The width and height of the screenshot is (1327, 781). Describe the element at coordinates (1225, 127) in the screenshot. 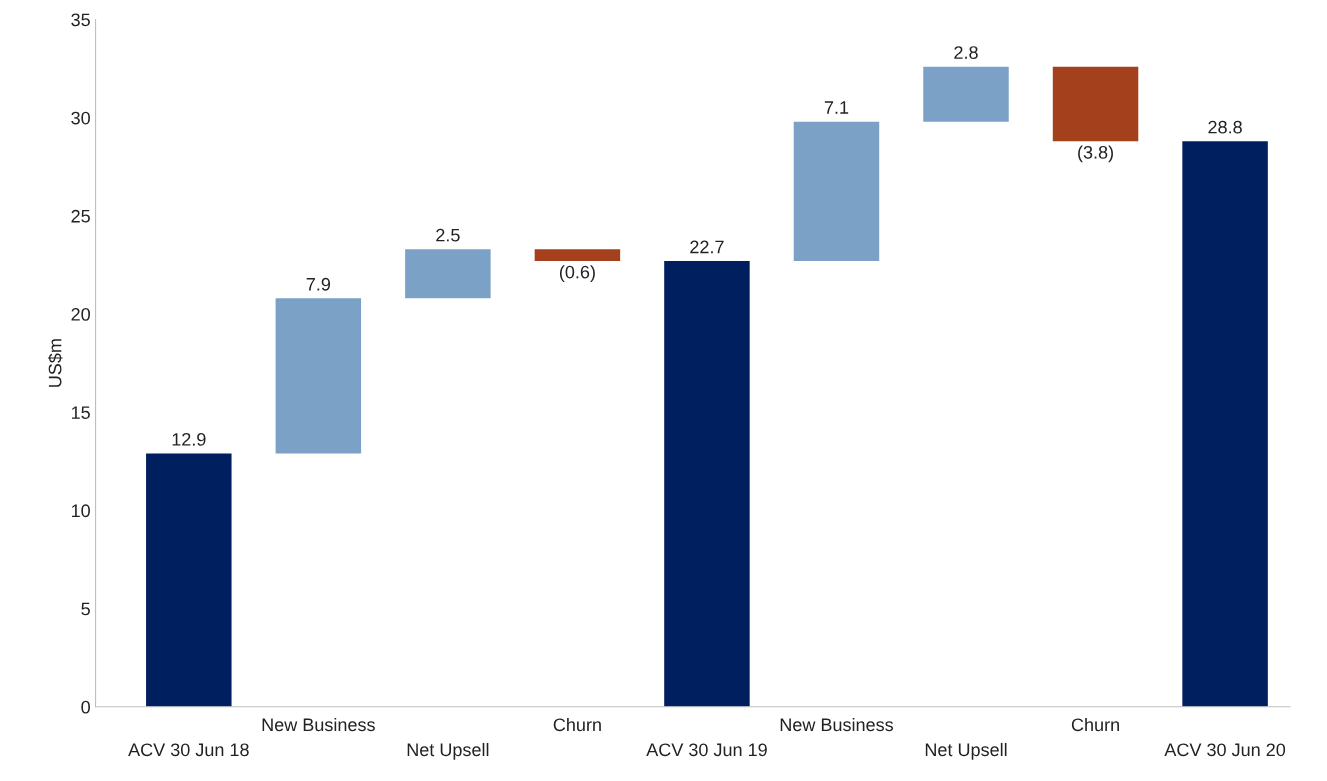

I see `data-label: 28.8` at that location.